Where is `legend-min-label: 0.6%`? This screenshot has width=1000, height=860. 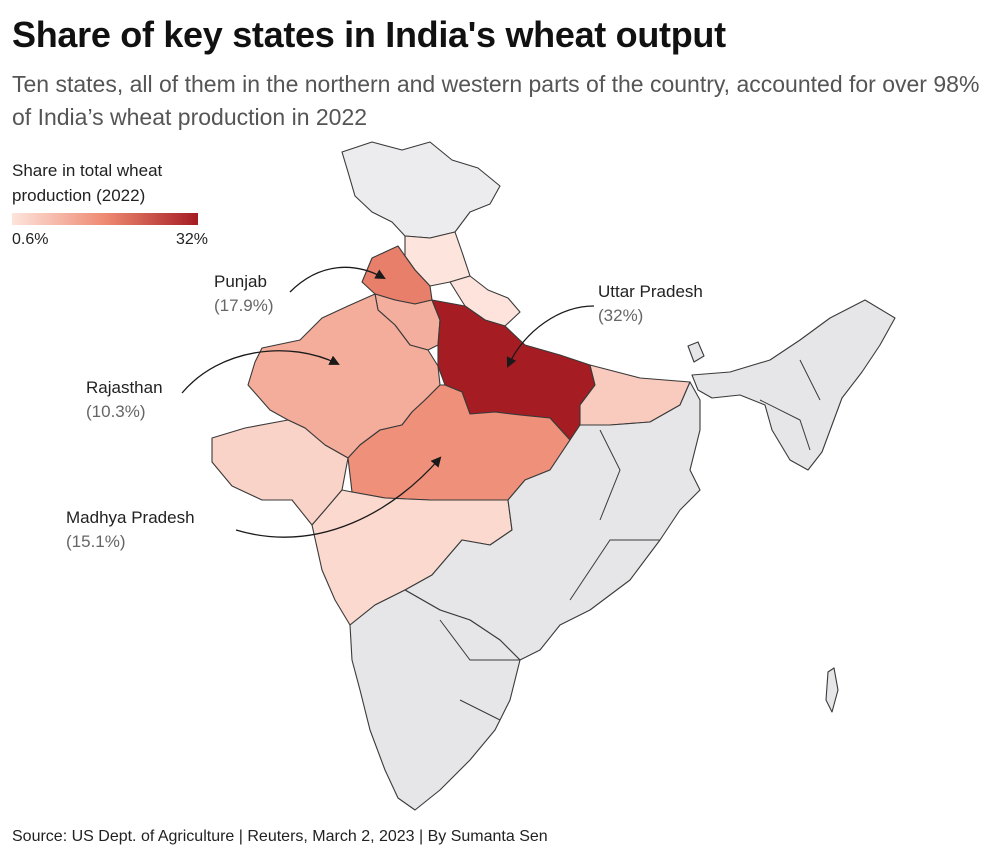 legend-min-label: 0.6% is located at coordinates (30, 239).